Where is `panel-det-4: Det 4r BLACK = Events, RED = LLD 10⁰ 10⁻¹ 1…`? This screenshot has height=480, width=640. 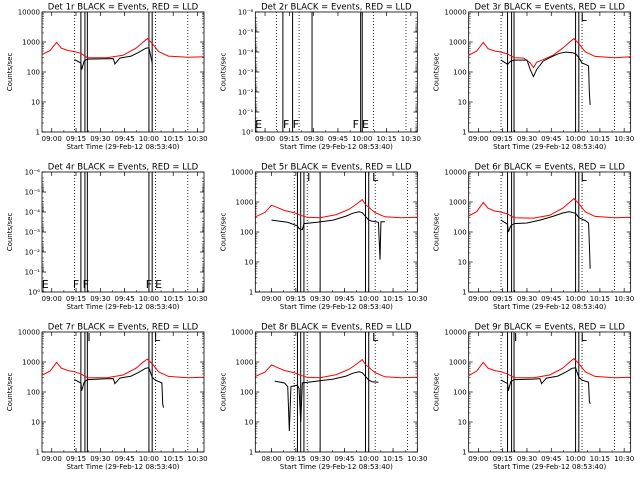
panel-det-4: Det 4r BLACK = Events, RED = LLD 10⁰ 10⁻¹ 1… is located at coordinates (107, 237).